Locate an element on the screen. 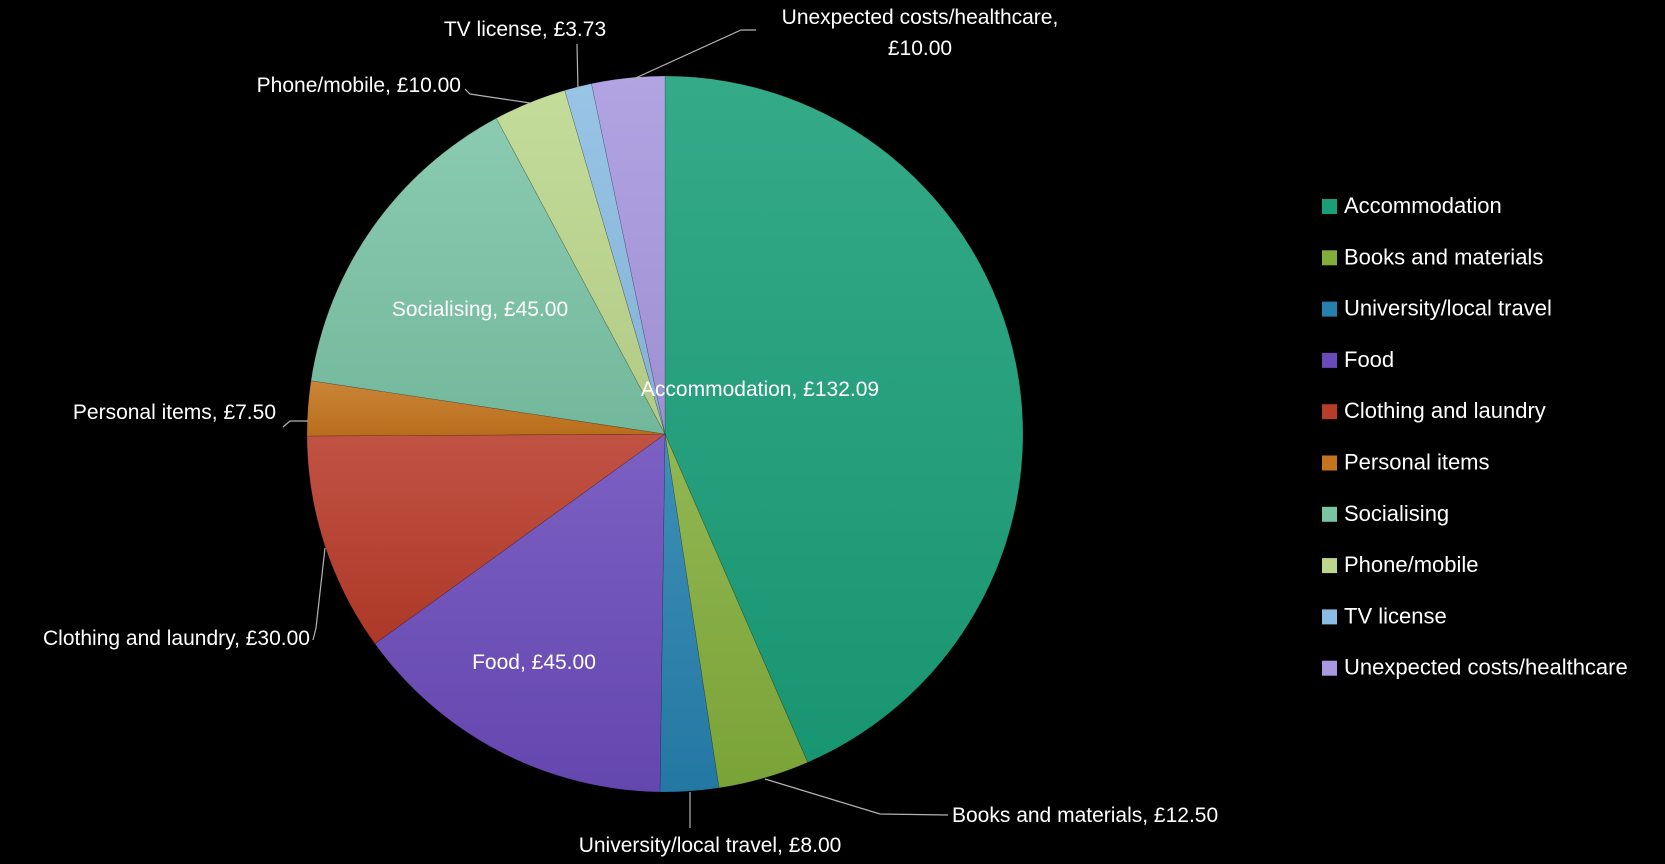 The image size is (1665, 864). data-label-clothing-and-laundry: Clothing and laundry, £30.00 is located at coordinates (176, 638).